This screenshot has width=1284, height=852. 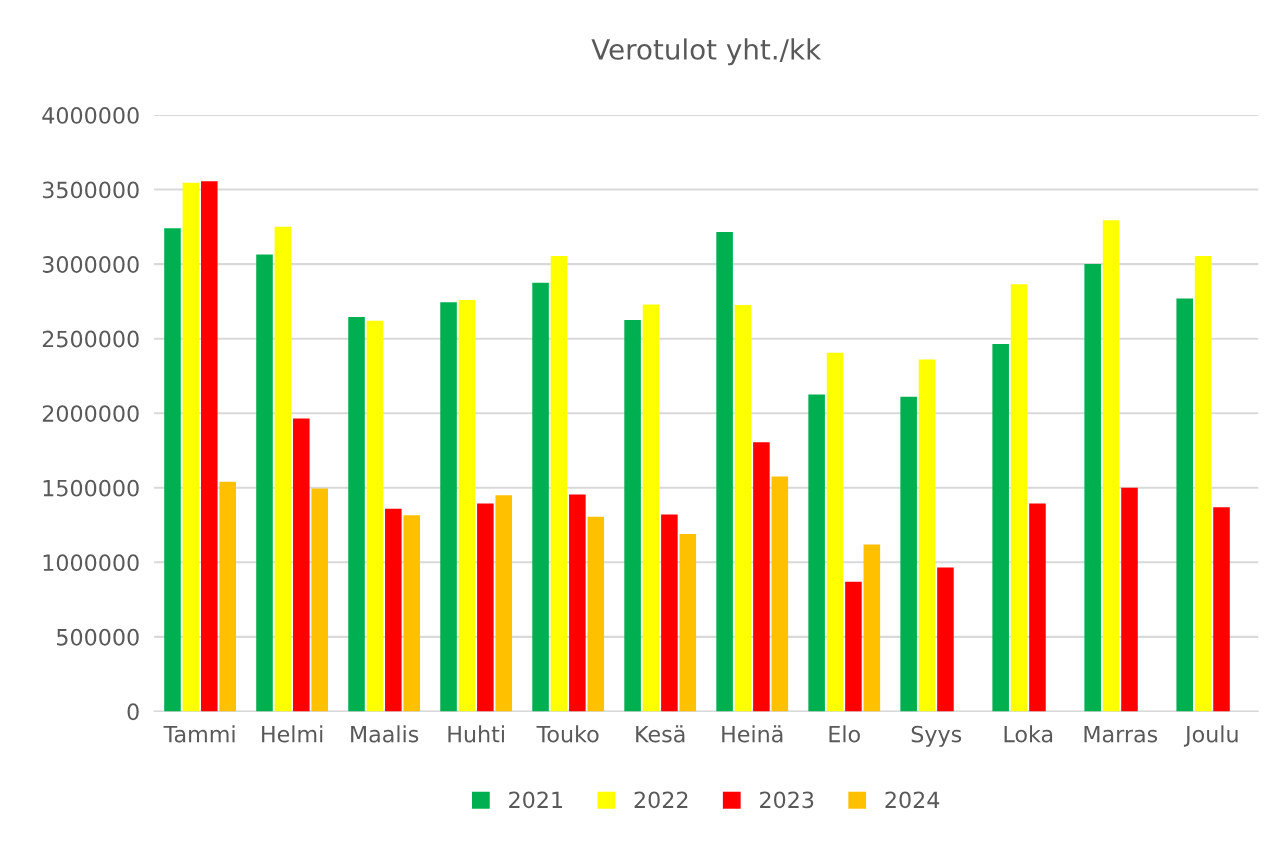 I want to click on legend-label: 2022, so click(x=661, y=800).